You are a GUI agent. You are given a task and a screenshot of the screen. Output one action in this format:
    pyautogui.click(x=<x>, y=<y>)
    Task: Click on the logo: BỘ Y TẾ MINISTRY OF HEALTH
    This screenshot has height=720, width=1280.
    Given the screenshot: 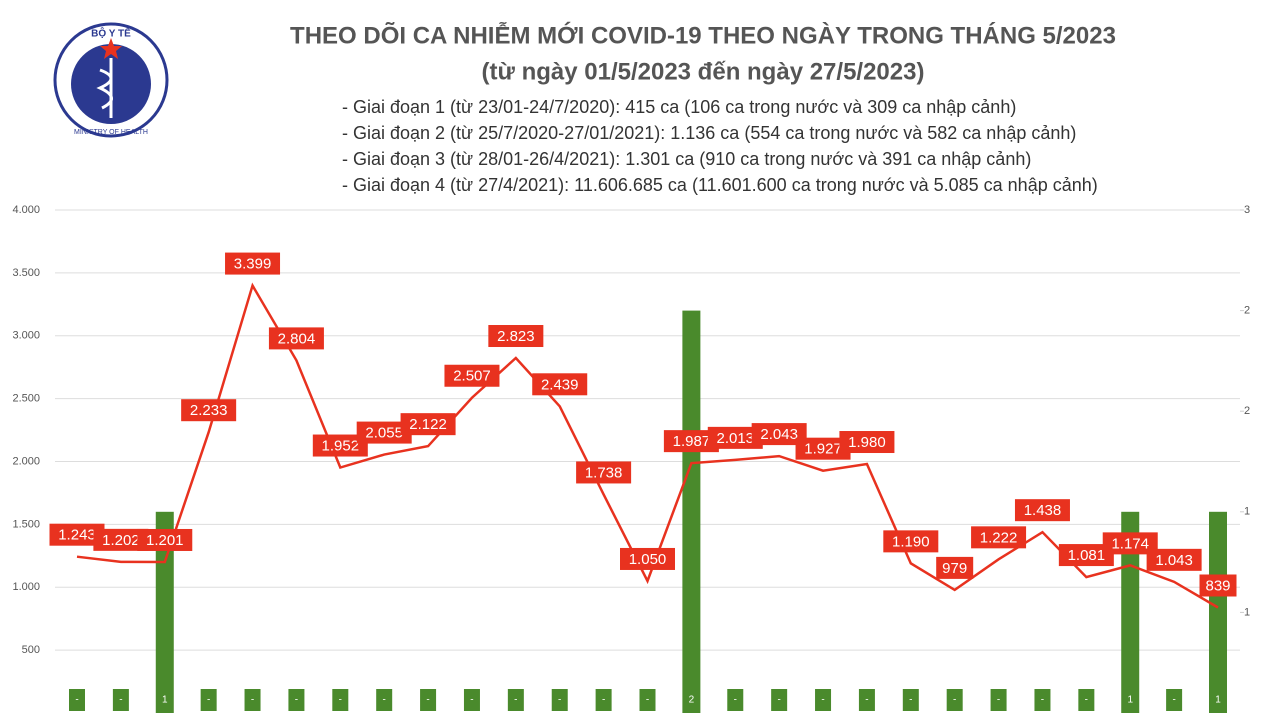 What is the action you would take?
    pyautogui.click(x=111, y=80)
    